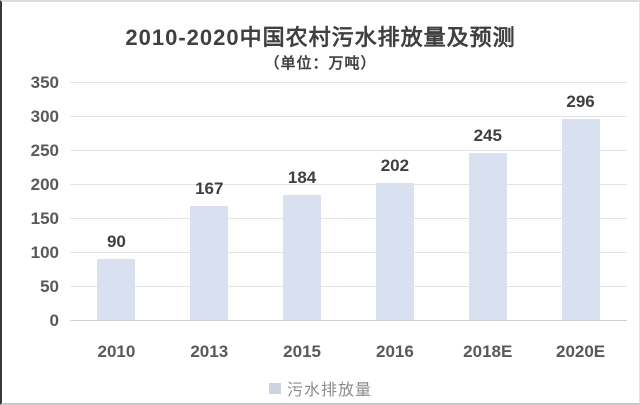 This screenshot has width=640, height=405. I want to click on x-axis-label-2018E: 2018E, so click(488, 351).